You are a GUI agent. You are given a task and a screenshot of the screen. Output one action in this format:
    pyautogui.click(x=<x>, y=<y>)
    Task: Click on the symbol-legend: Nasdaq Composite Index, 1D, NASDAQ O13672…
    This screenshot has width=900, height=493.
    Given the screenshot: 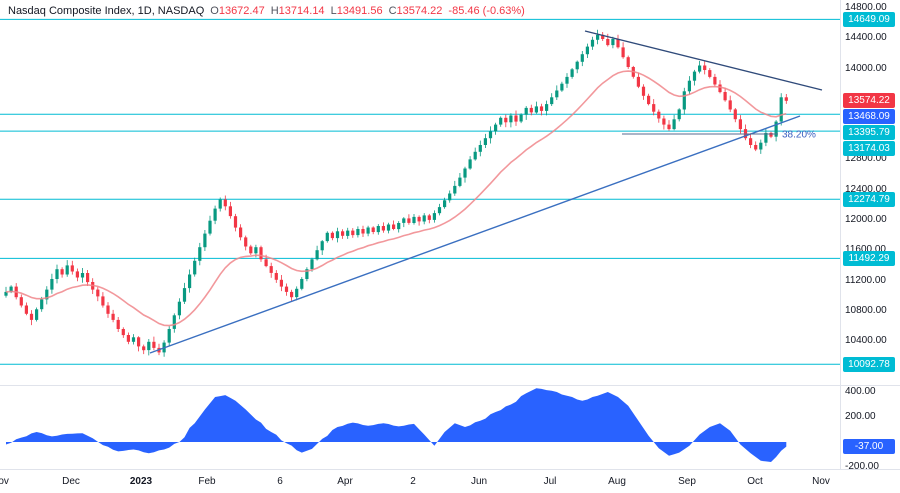 What is the action you would take?
    pyautogui.click(x=266, y=11)
    